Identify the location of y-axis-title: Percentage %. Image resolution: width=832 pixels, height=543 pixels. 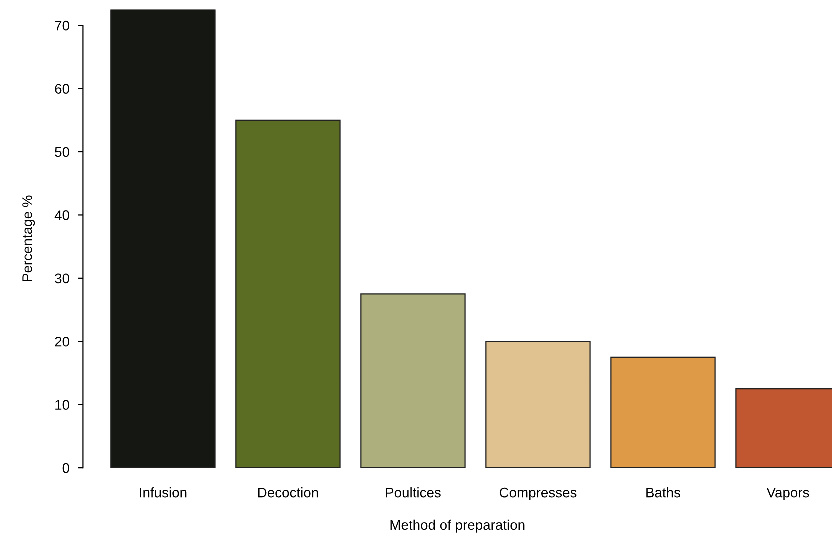
(29, 239).